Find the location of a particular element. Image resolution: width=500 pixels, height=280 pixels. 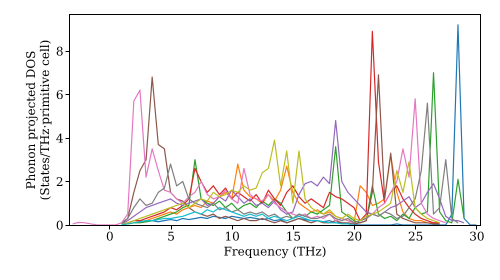

y-axis-title: Phonon projected DOS (States/THz·primitive cell) is located at coordinates (38, 120).